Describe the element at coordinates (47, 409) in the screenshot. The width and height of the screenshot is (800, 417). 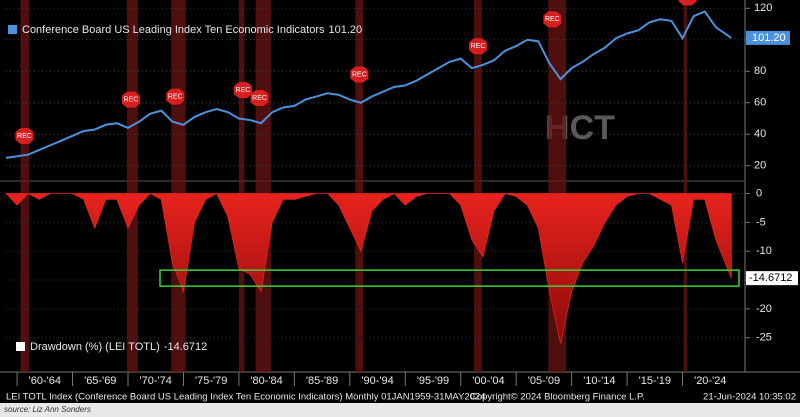
I see `source: source: Liz Ann Sonders` at that location.